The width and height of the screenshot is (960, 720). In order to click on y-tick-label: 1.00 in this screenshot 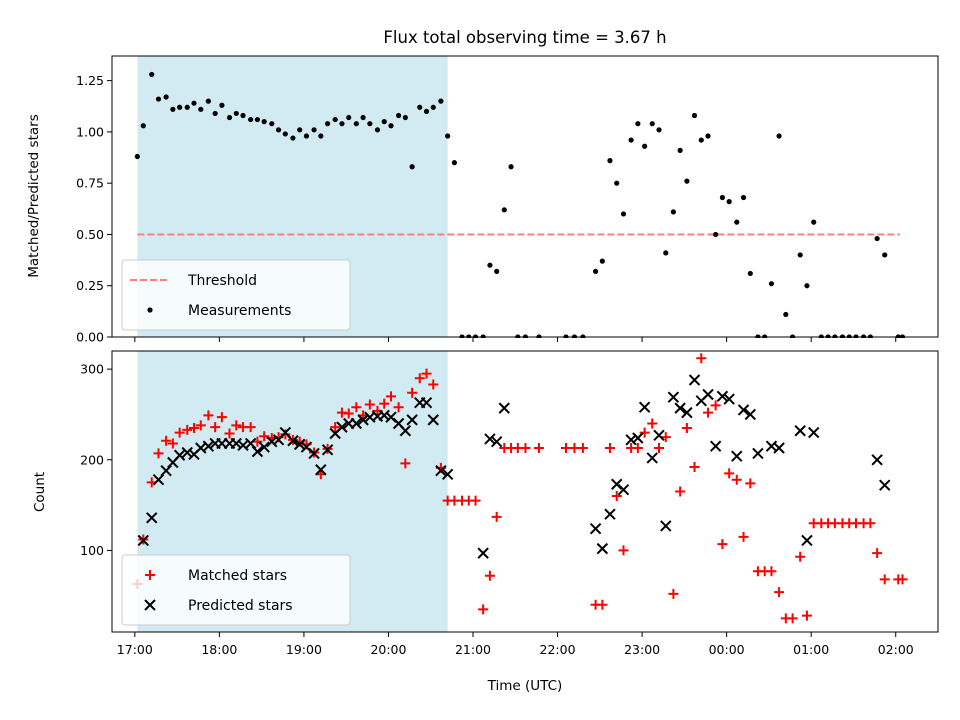, I will do `click(90, 131)`.